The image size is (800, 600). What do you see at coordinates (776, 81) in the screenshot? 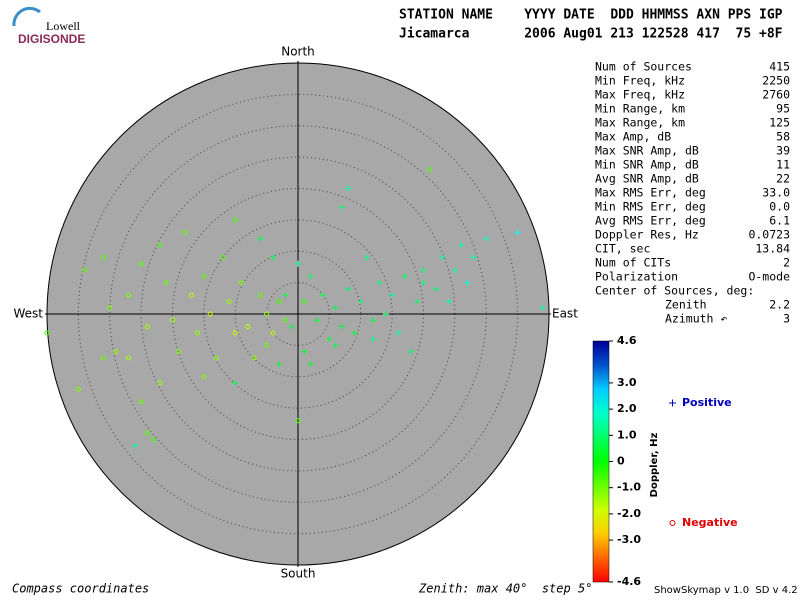
I see `stat-value: 2250` at bounding box center [776, 81].